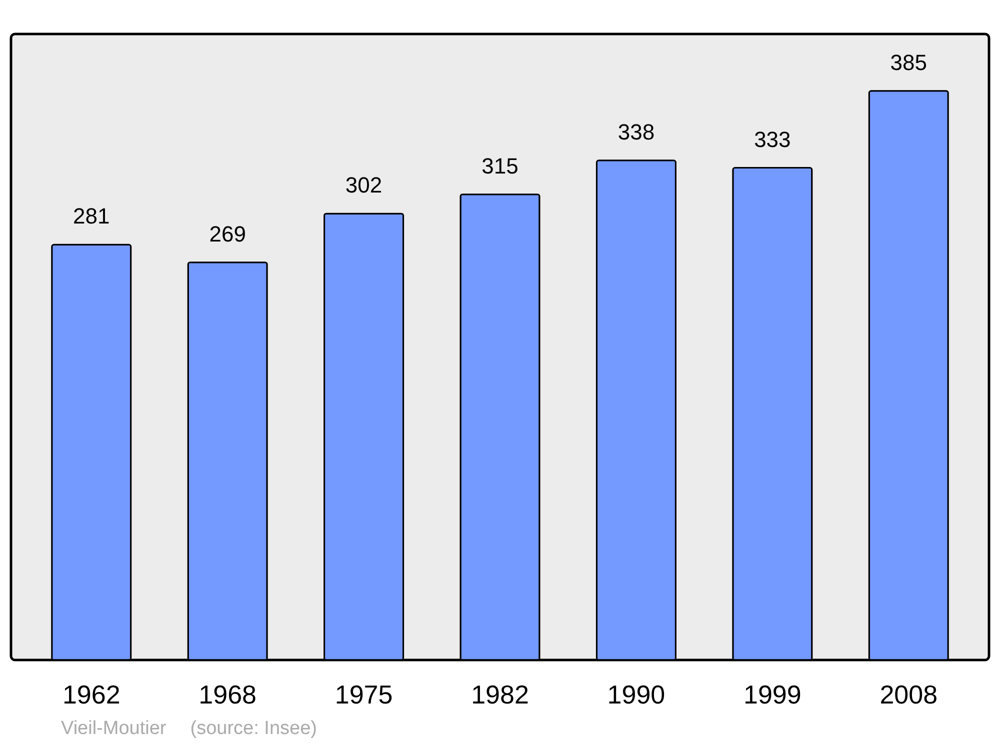 The width and height of the screenshot is (1000, 747). What do you see at coordinates (363, 185) in the screenshot?
I see `data-label: 302` at bounding box center [363, 185].